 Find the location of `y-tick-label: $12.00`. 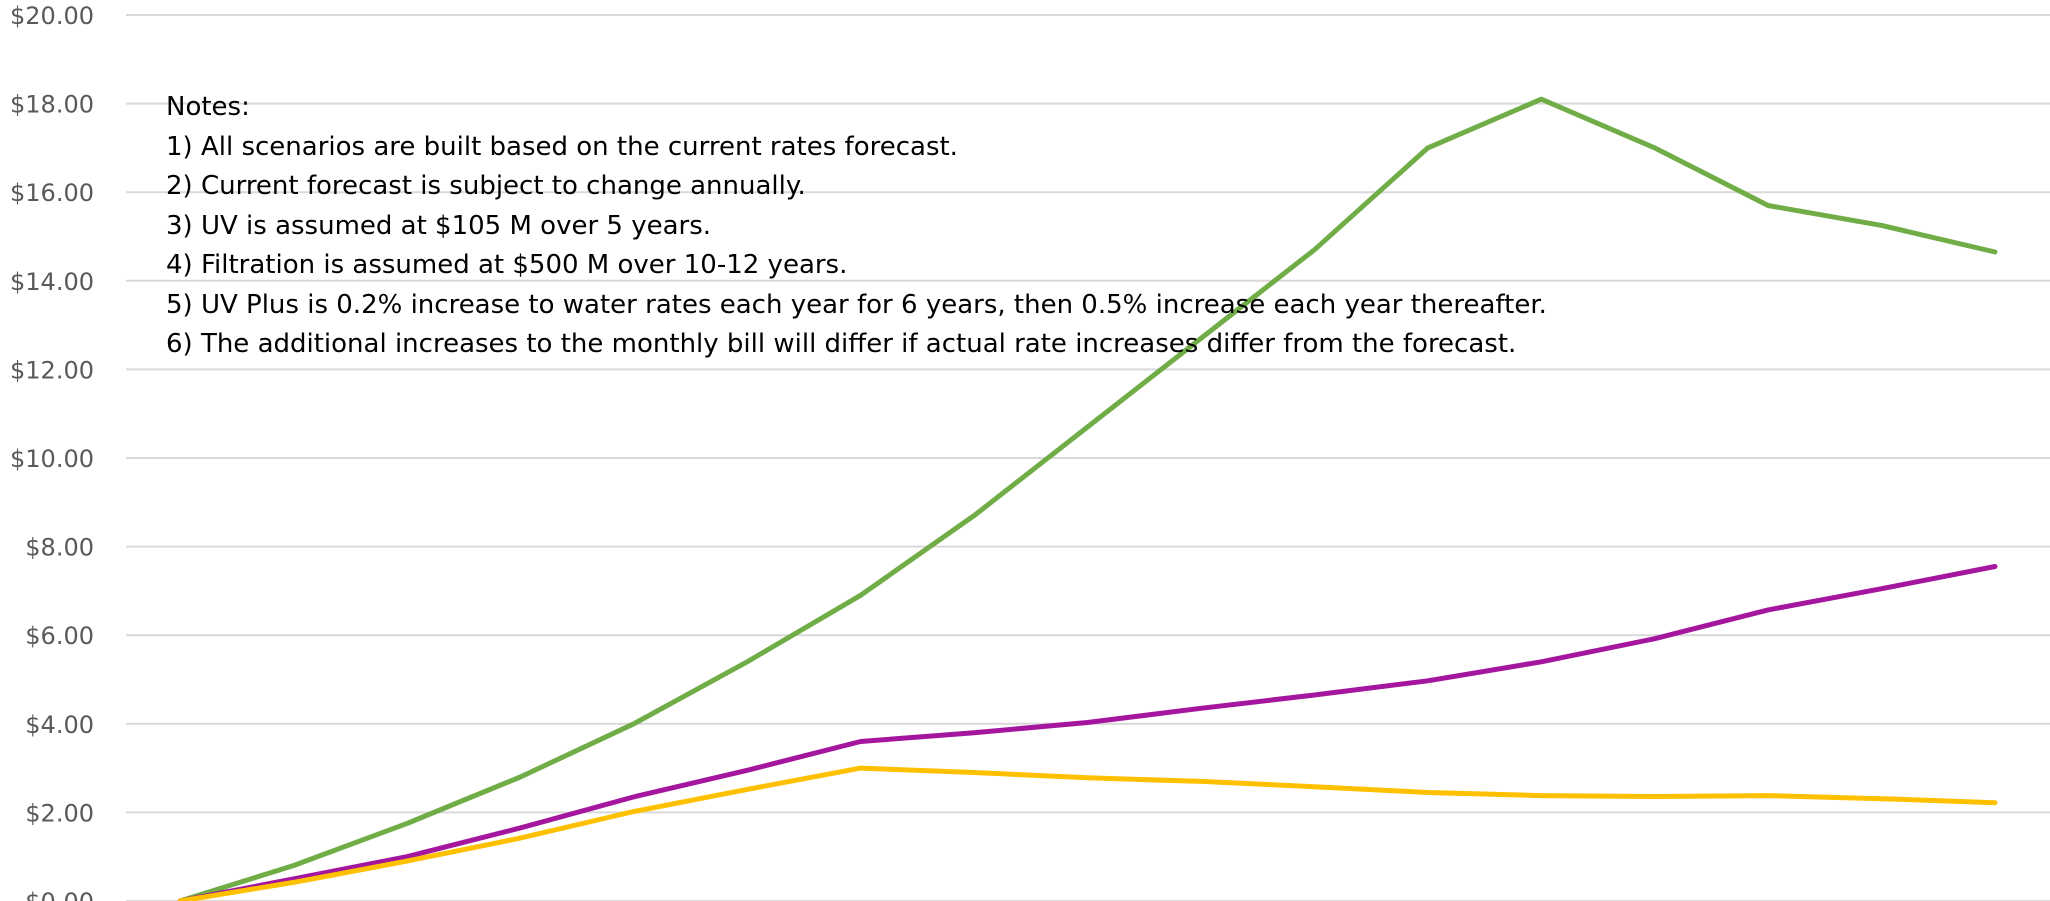

y-tick-label: $12.00 is located at coordinates (52, 370).